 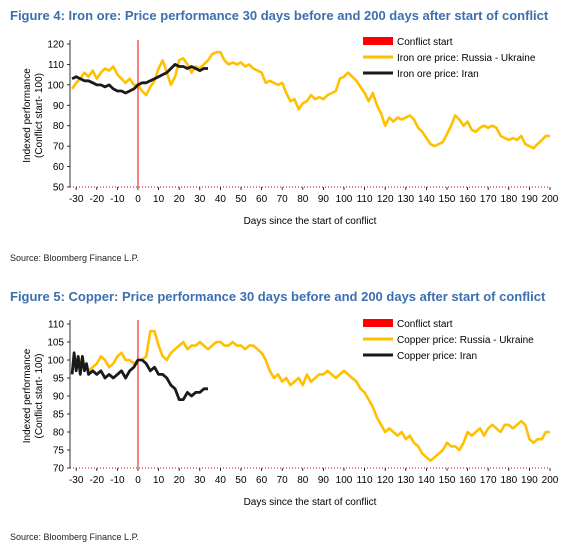 What do you see at coordinates (97, 480) in the screenshot?
I see `copper-x-tick-label: -20` at bounding box center [97, 480].